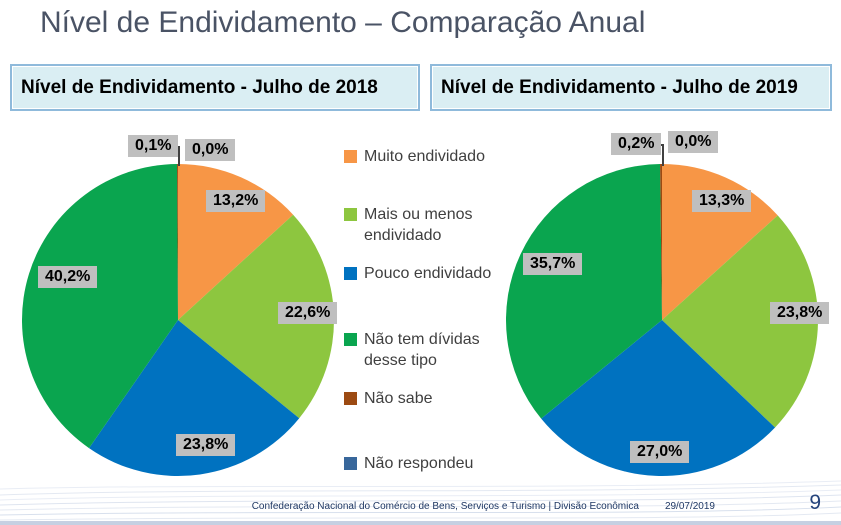  What do you see at coordinates (418, 225) in the screenshot?
I see `legend-label: Mais ou menos endividado` at bounding box center [418, 225].